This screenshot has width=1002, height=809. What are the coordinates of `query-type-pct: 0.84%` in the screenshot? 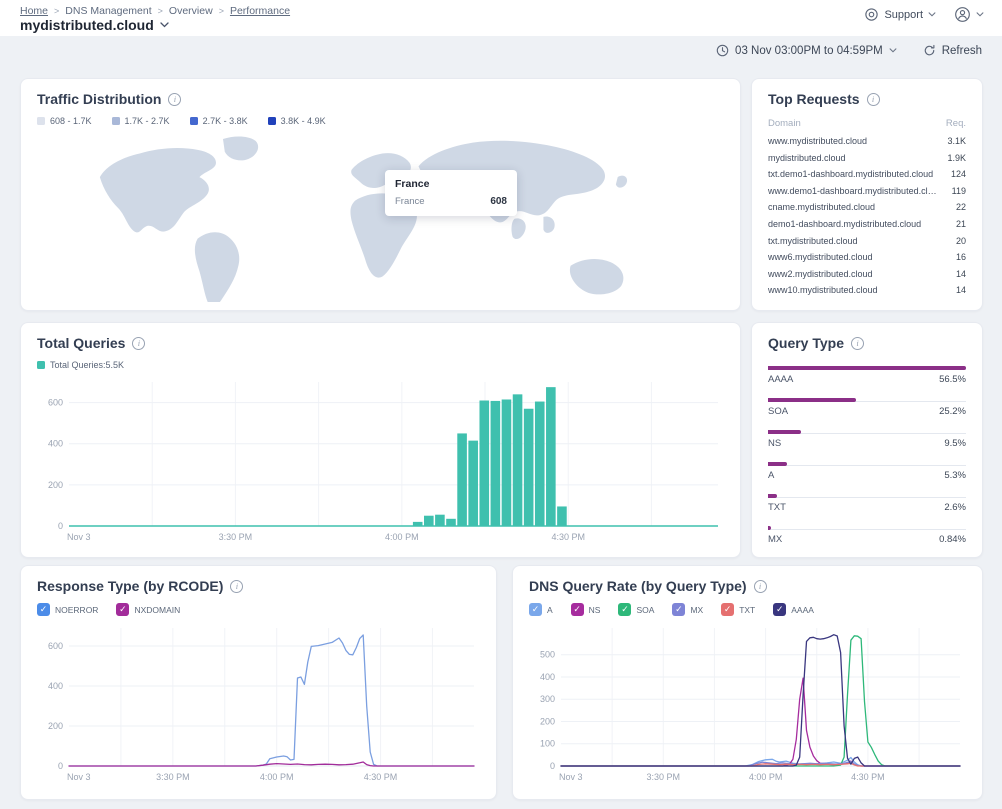 It's located at (952, 539).